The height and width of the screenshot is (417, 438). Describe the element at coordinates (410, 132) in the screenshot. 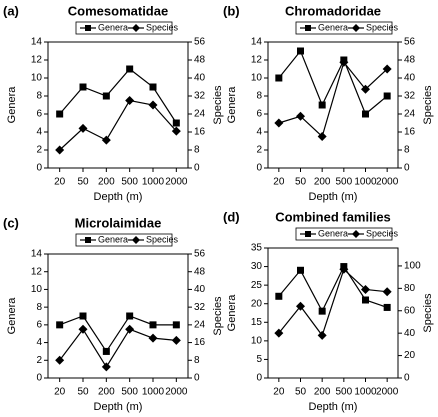

I see `y2-tick-label: 16` at that location.